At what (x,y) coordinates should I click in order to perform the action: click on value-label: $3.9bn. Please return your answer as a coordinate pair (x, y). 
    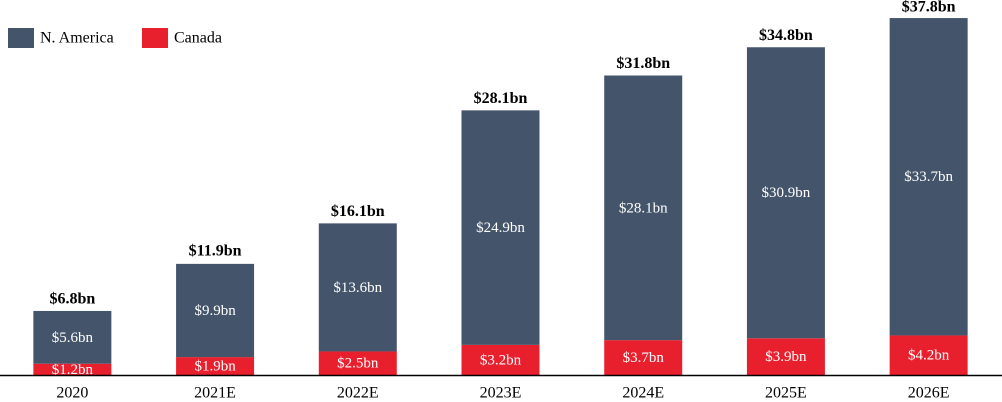
    Looking at the image, I should click on (786, 357).